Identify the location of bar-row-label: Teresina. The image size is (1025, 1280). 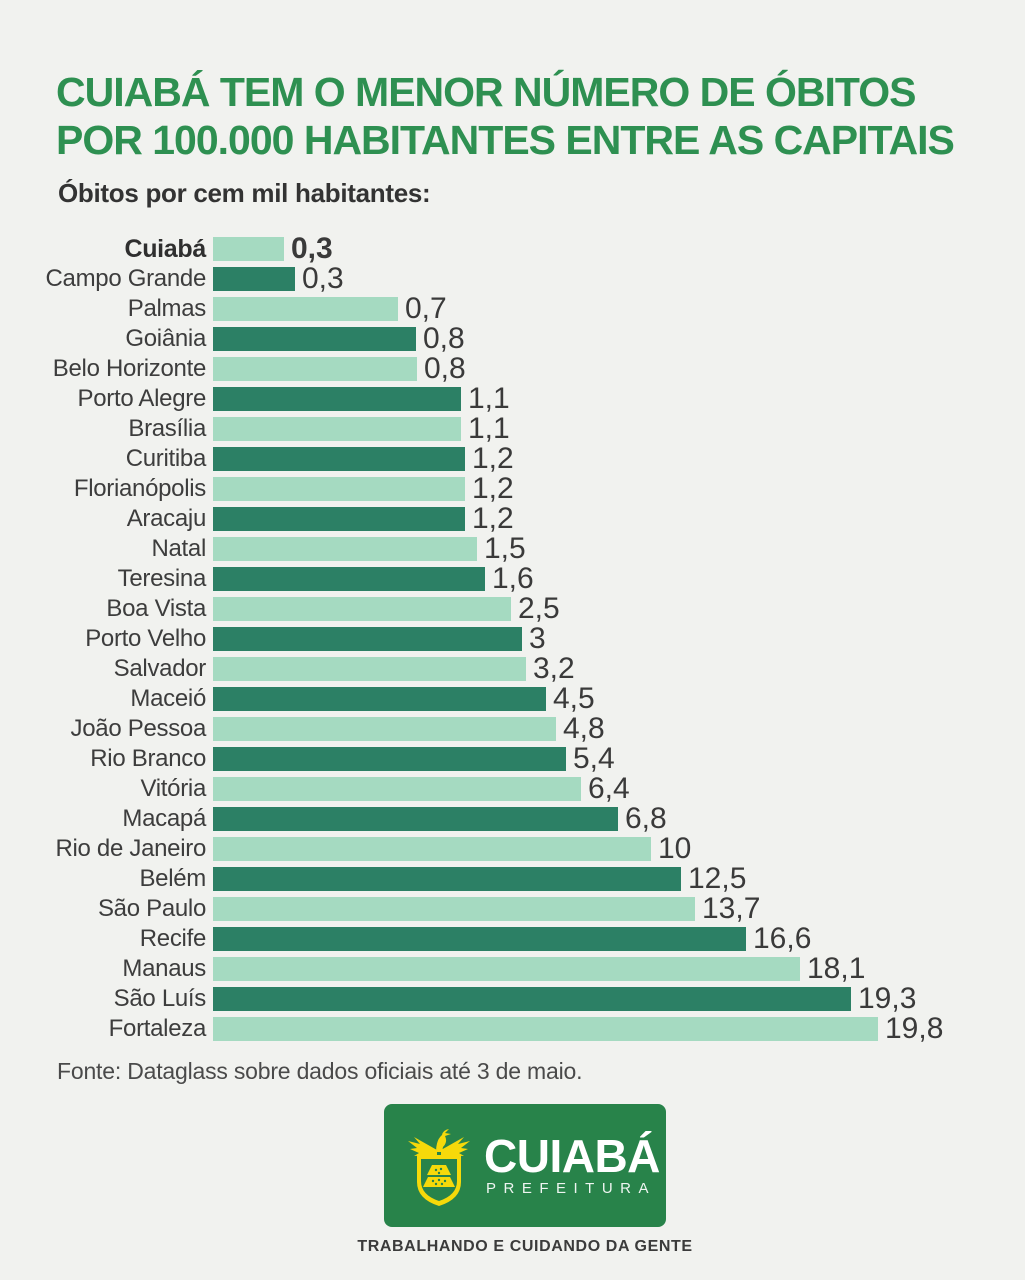
(162, 578).